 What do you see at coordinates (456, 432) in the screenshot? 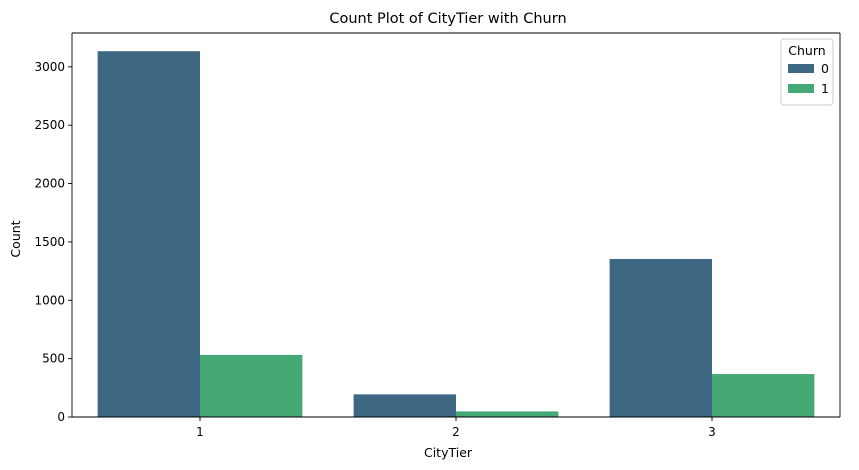
I see `x-tick-label: 2` at bounding box center [456, 432].